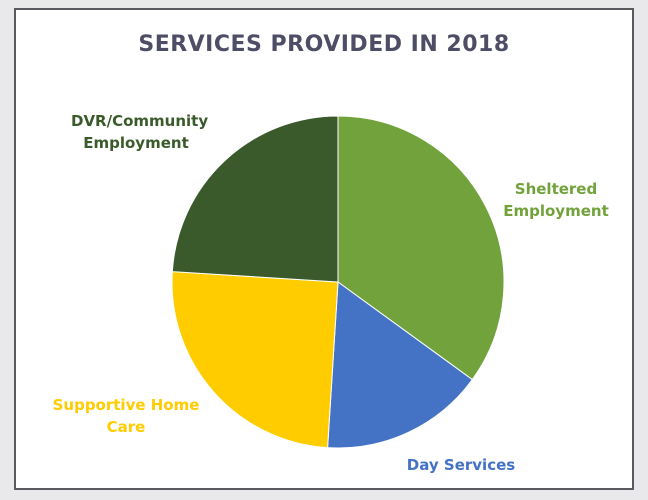 Image resolution: width=648 pixels, height=500 pixels. I want to click on label-supportive-home-care: Supportive Home Care, so click(126, 416).